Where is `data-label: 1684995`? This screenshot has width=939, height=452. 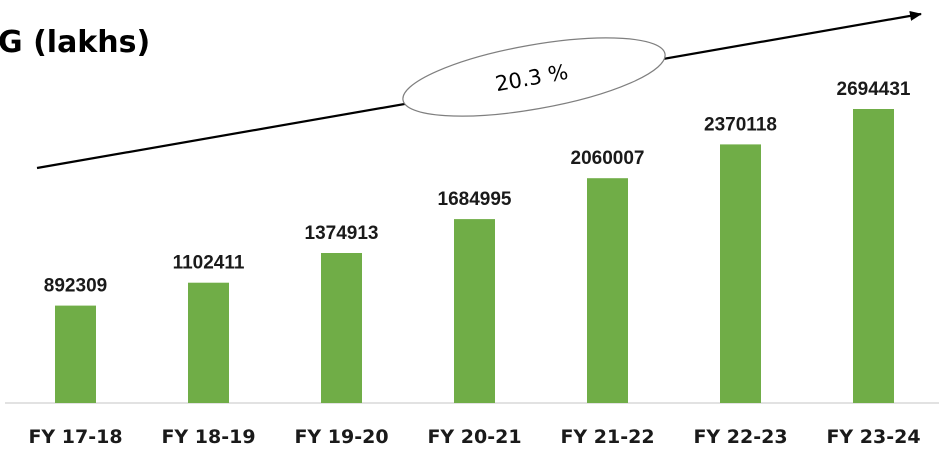 data-label: 1684995 is located at coordinates (475, 199).